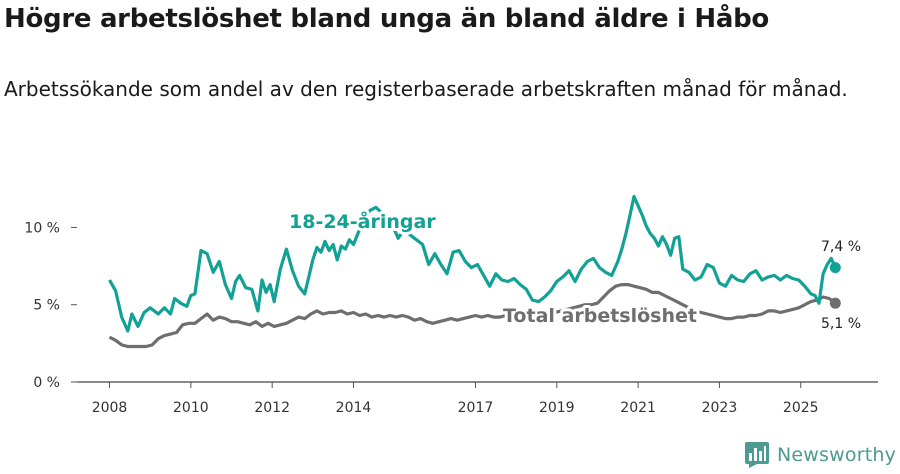 This screenshot has height=474, width=900. What do you see at coordinates (272, 408) in the screenshot?
I see `x-tick-label: 2012` at bounding box center [272, 408].